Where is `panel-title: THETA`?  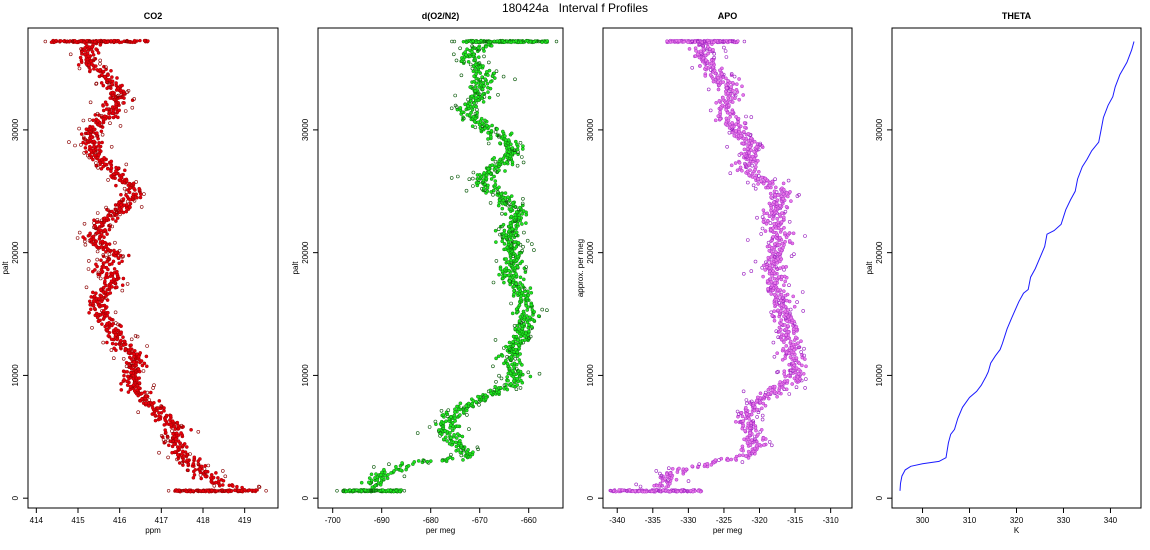 panel-title: THETA is located at coordinates (1017, 16).